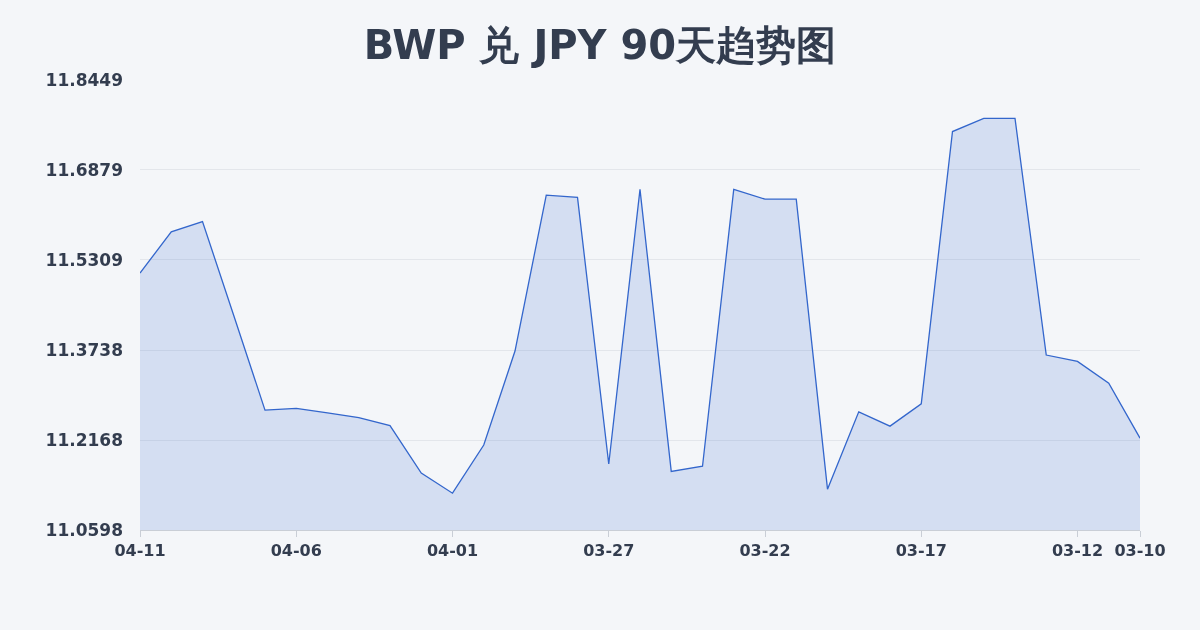  I want to click on y-tick-label: 11.2168, so click(84, 439).